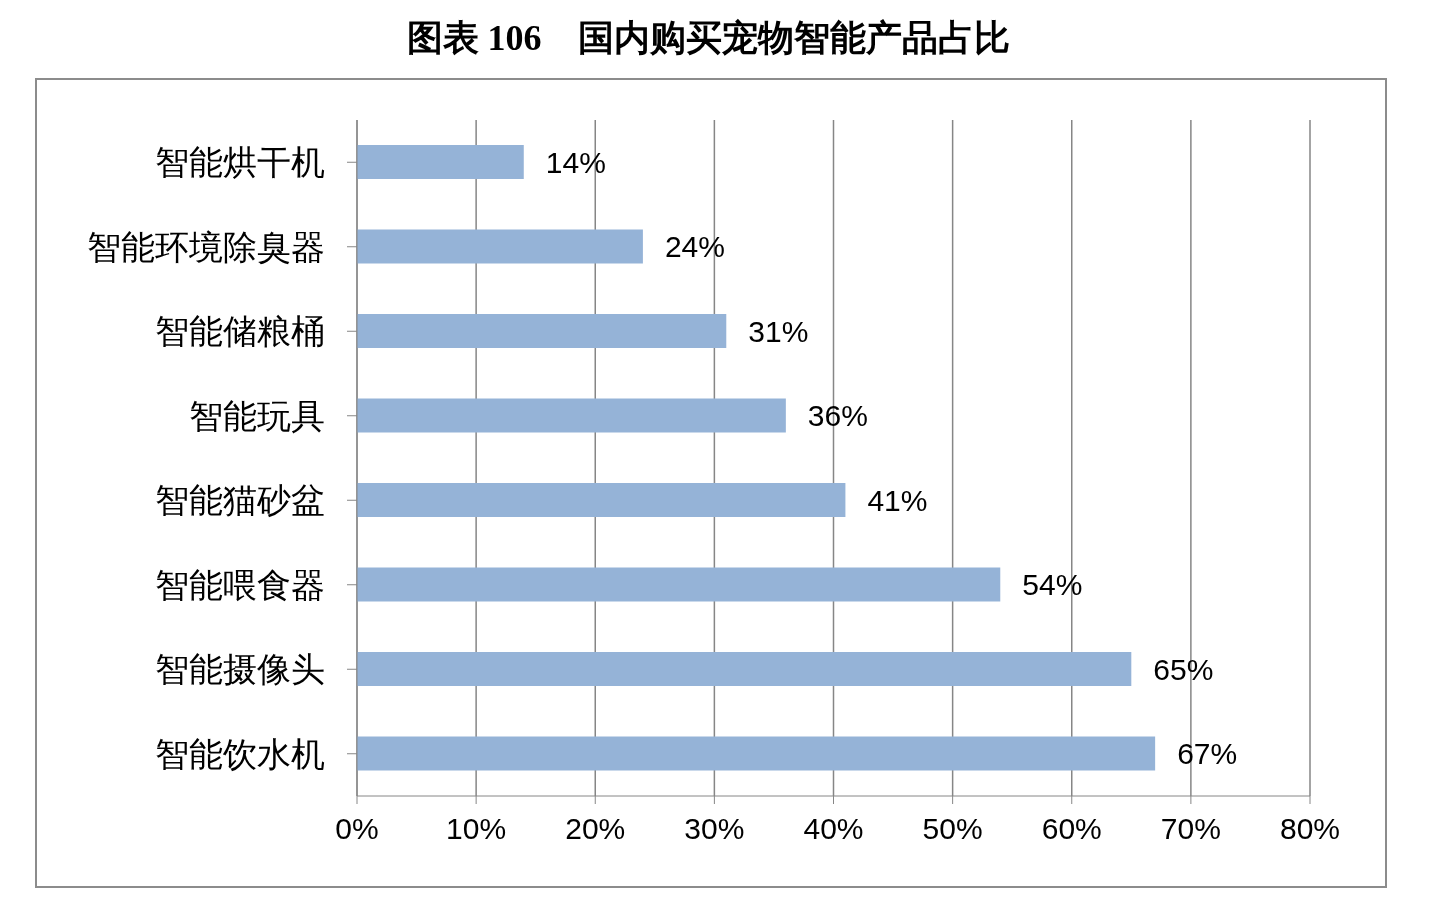 This screenshot has width=1433, height=901. I want to click on data-label: 54%, so click(1052, 585).